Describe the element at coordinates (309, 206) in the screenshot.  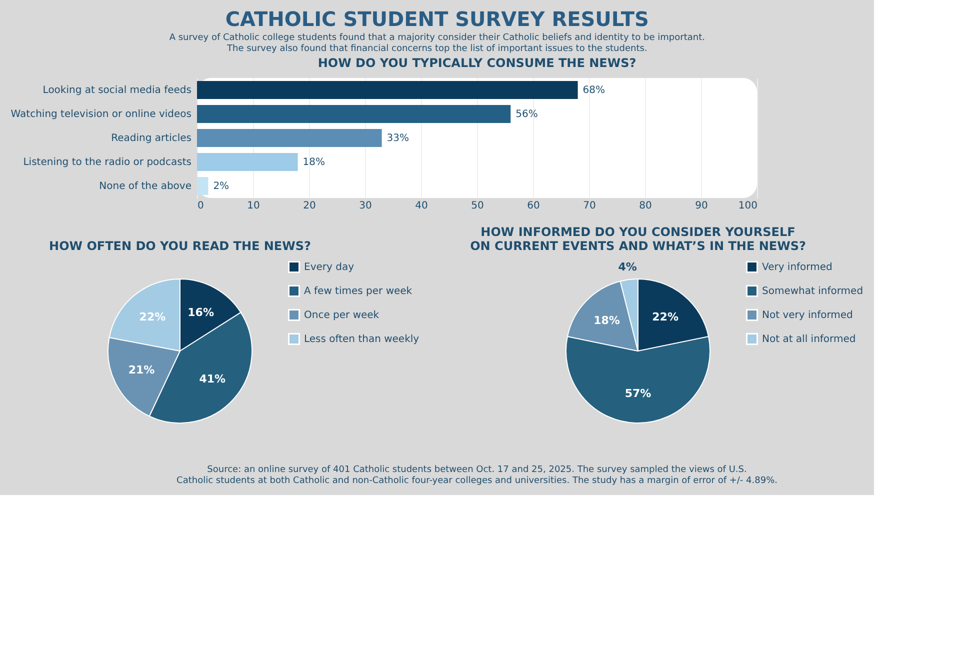
I see `x-tick-label: 20` at that location.